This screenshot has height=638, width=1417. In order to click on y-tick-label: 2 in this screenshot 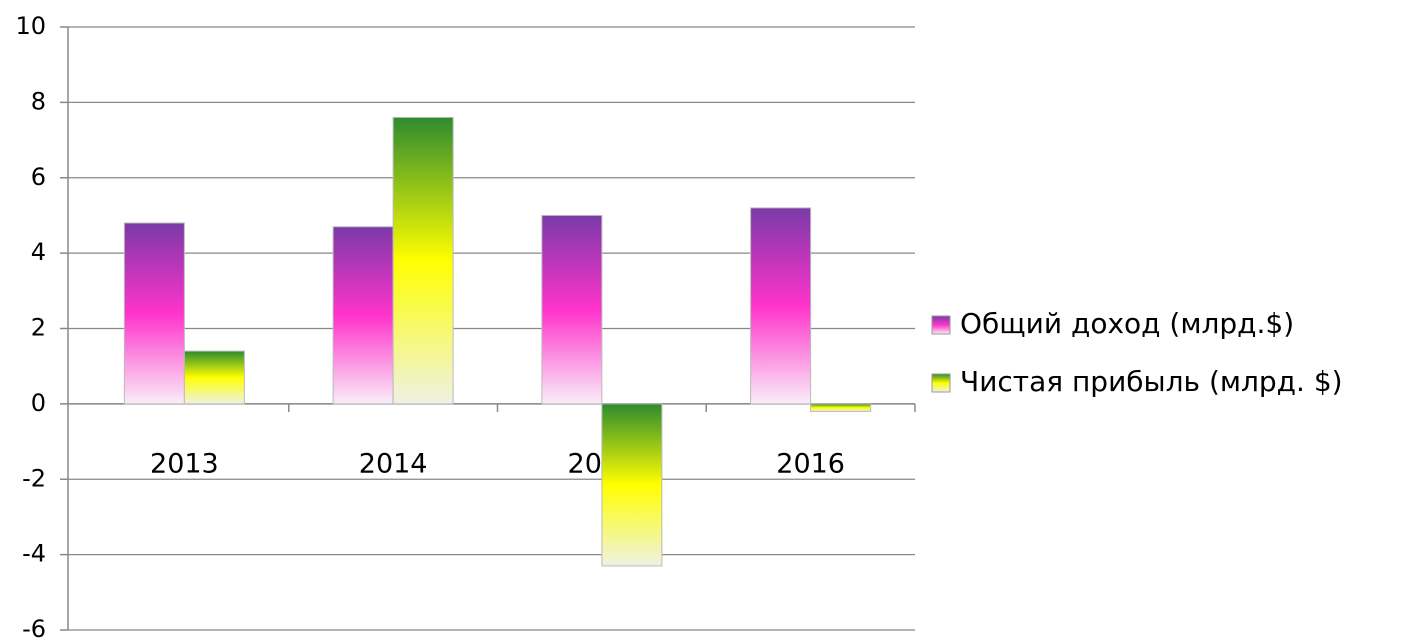, I will do `click(38, 328)`.